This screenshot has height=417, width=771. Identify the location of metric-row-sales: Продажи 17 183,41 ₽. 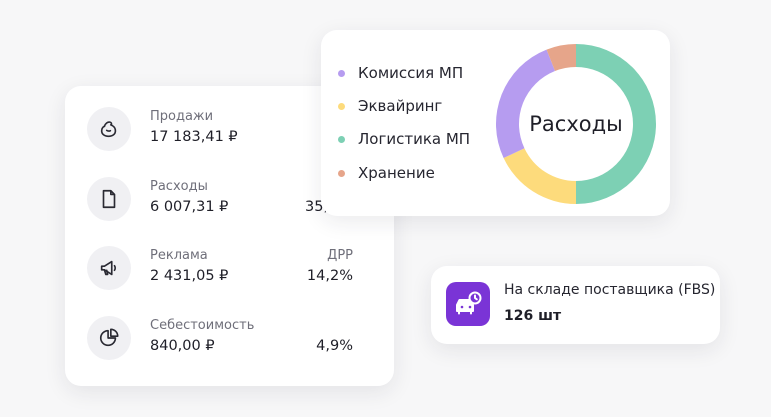
(229, 142).